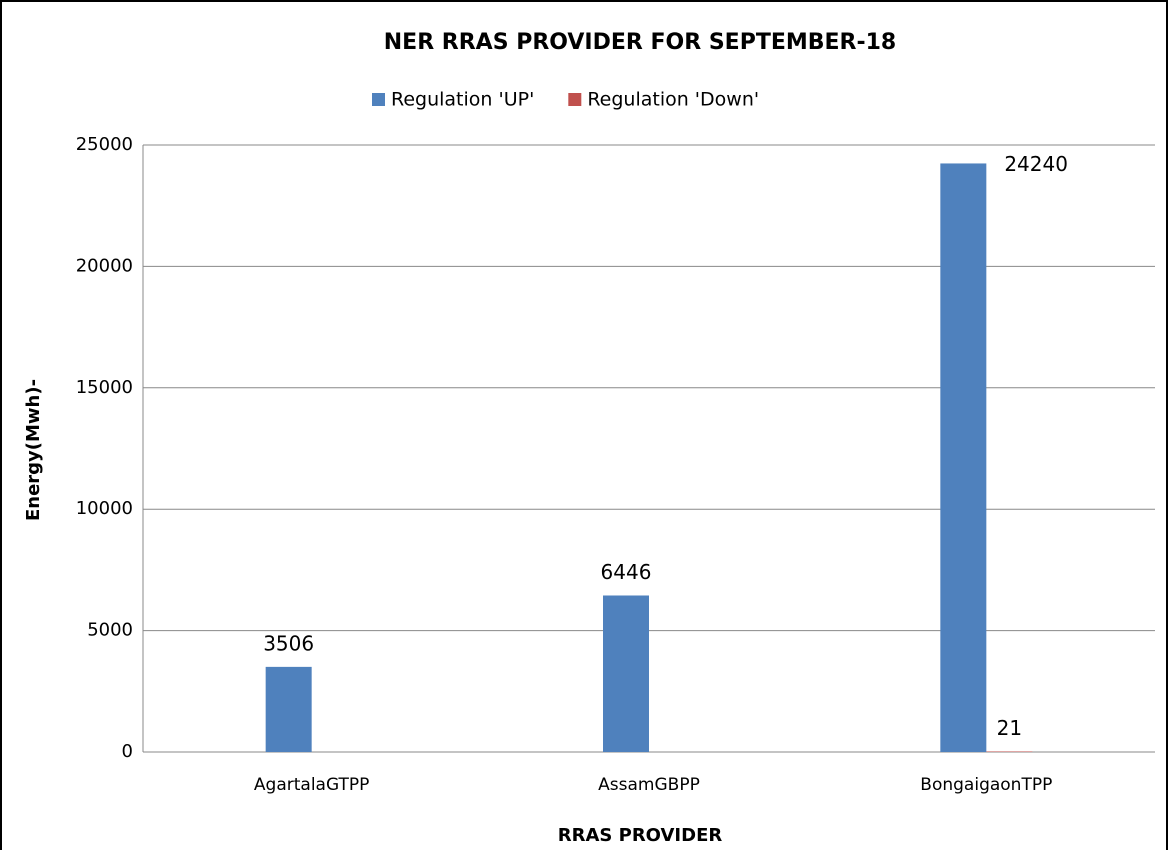  Describe the element at coordinates (640, 42) in the screenshot. I see `chart-title: NER RRAS PROVIDER FOR SEPTEMBER-18` at that location.